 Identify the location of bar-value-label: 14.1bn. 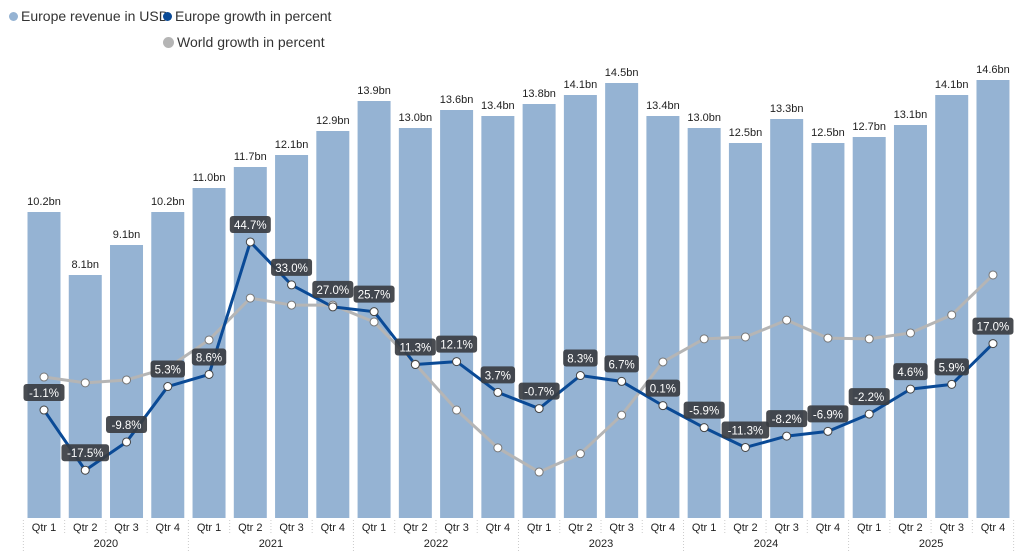
(581, 85).